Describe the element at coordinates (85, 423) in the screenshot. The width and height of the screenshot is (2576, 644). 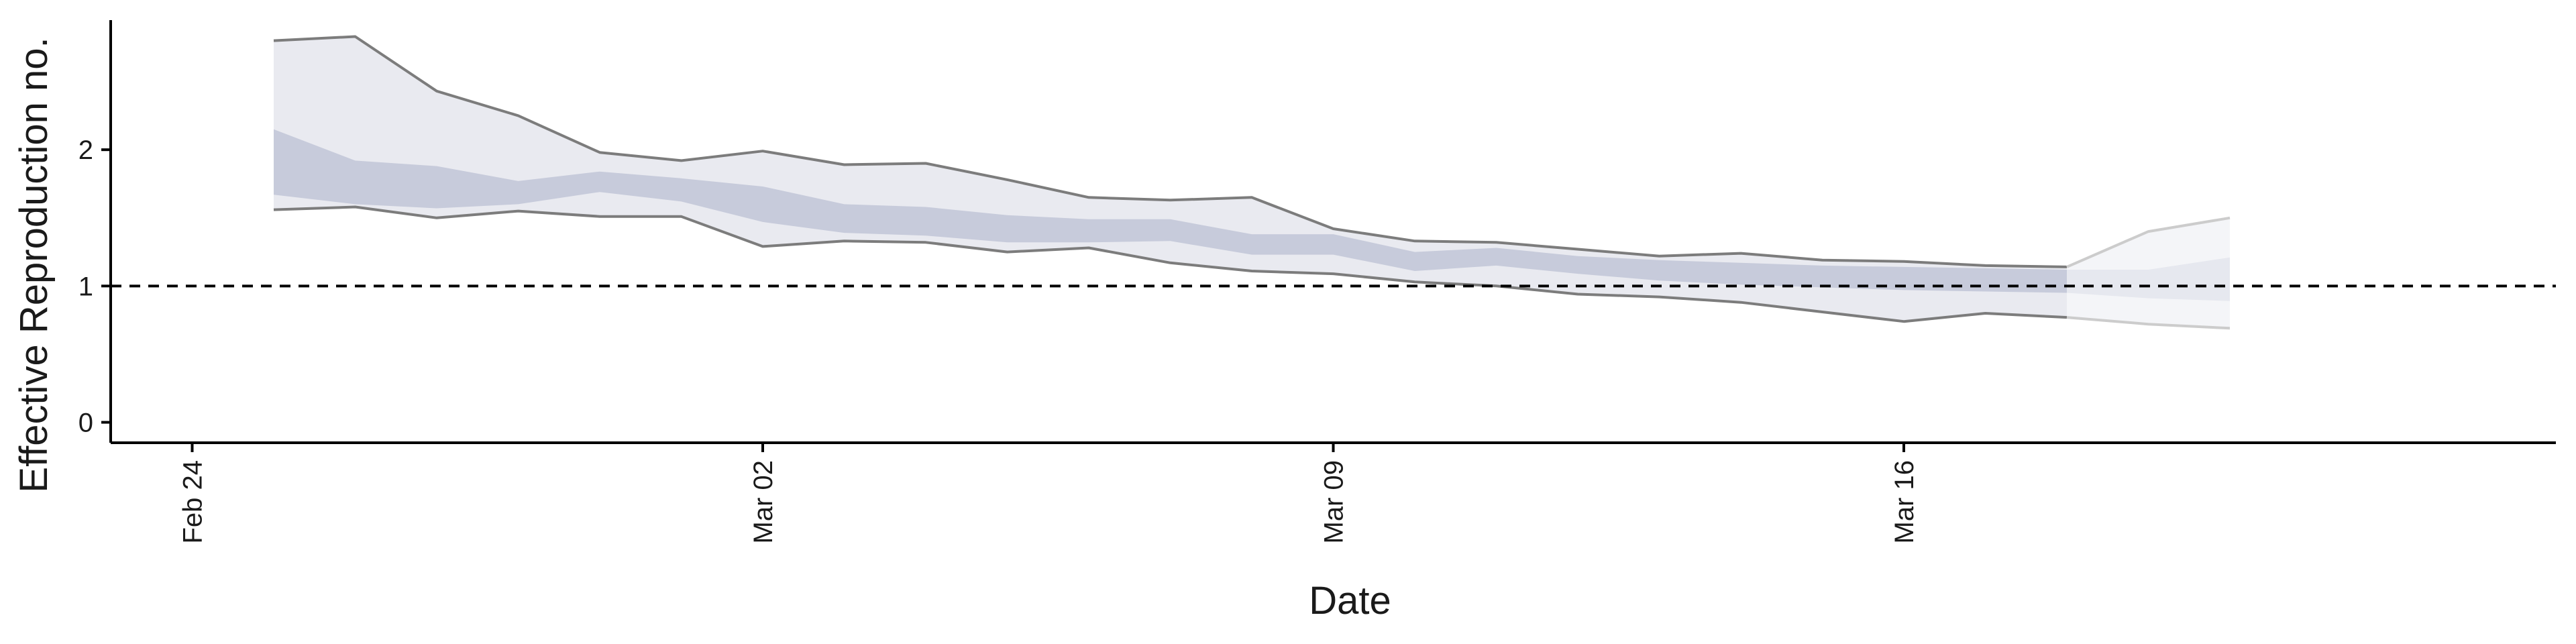
I see `y-tick-label: 0` at that location.